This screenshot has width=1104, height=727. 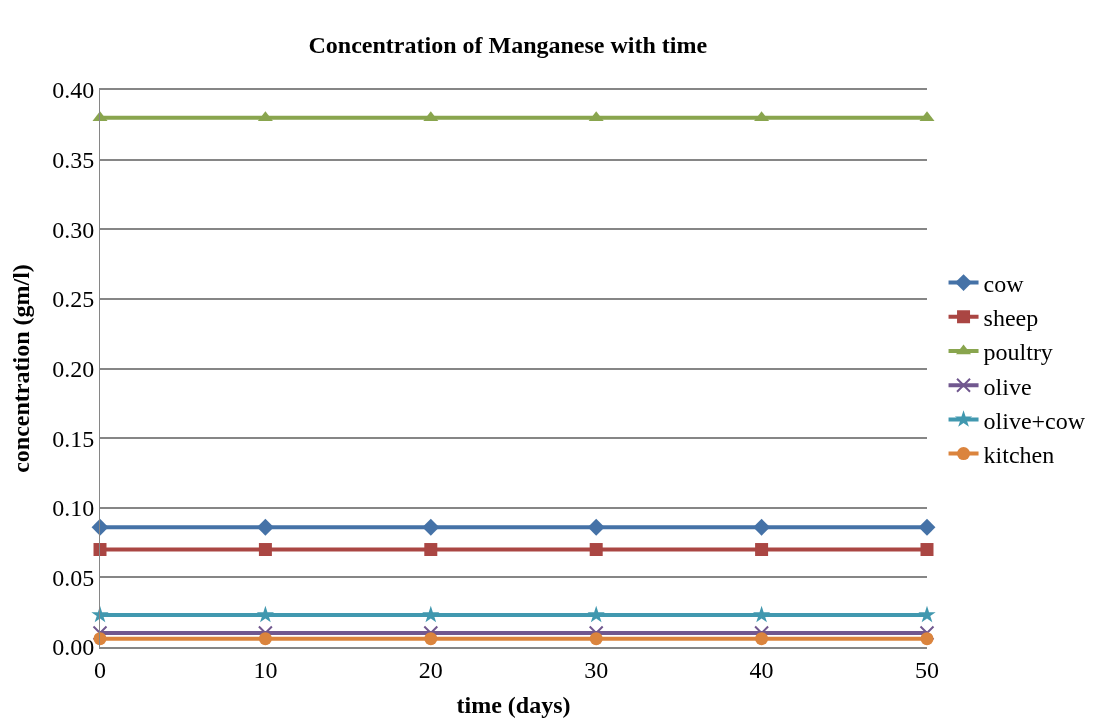 I want to click on y-tick-label: 0.15, so click(x=73, y=438).